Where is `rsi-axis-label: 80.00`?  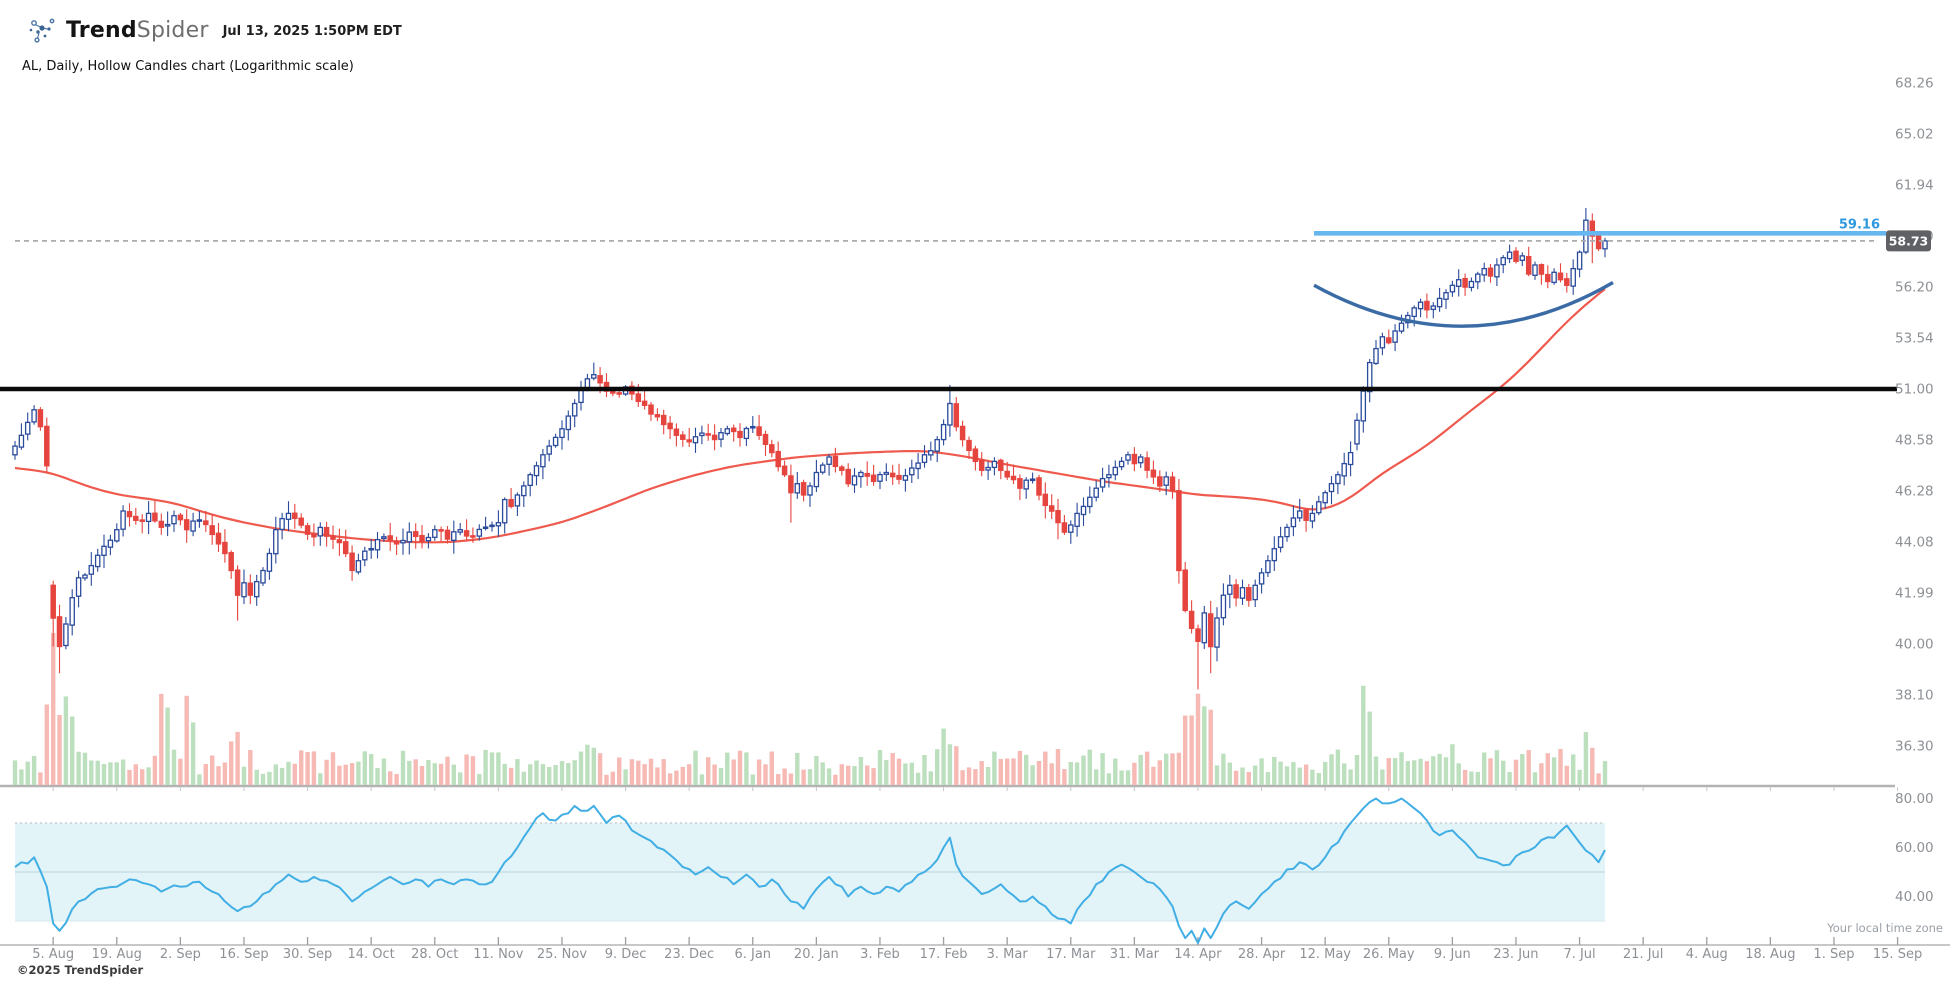 rsi-axis-label: 80.00 is located at coordinates (1914, 799).